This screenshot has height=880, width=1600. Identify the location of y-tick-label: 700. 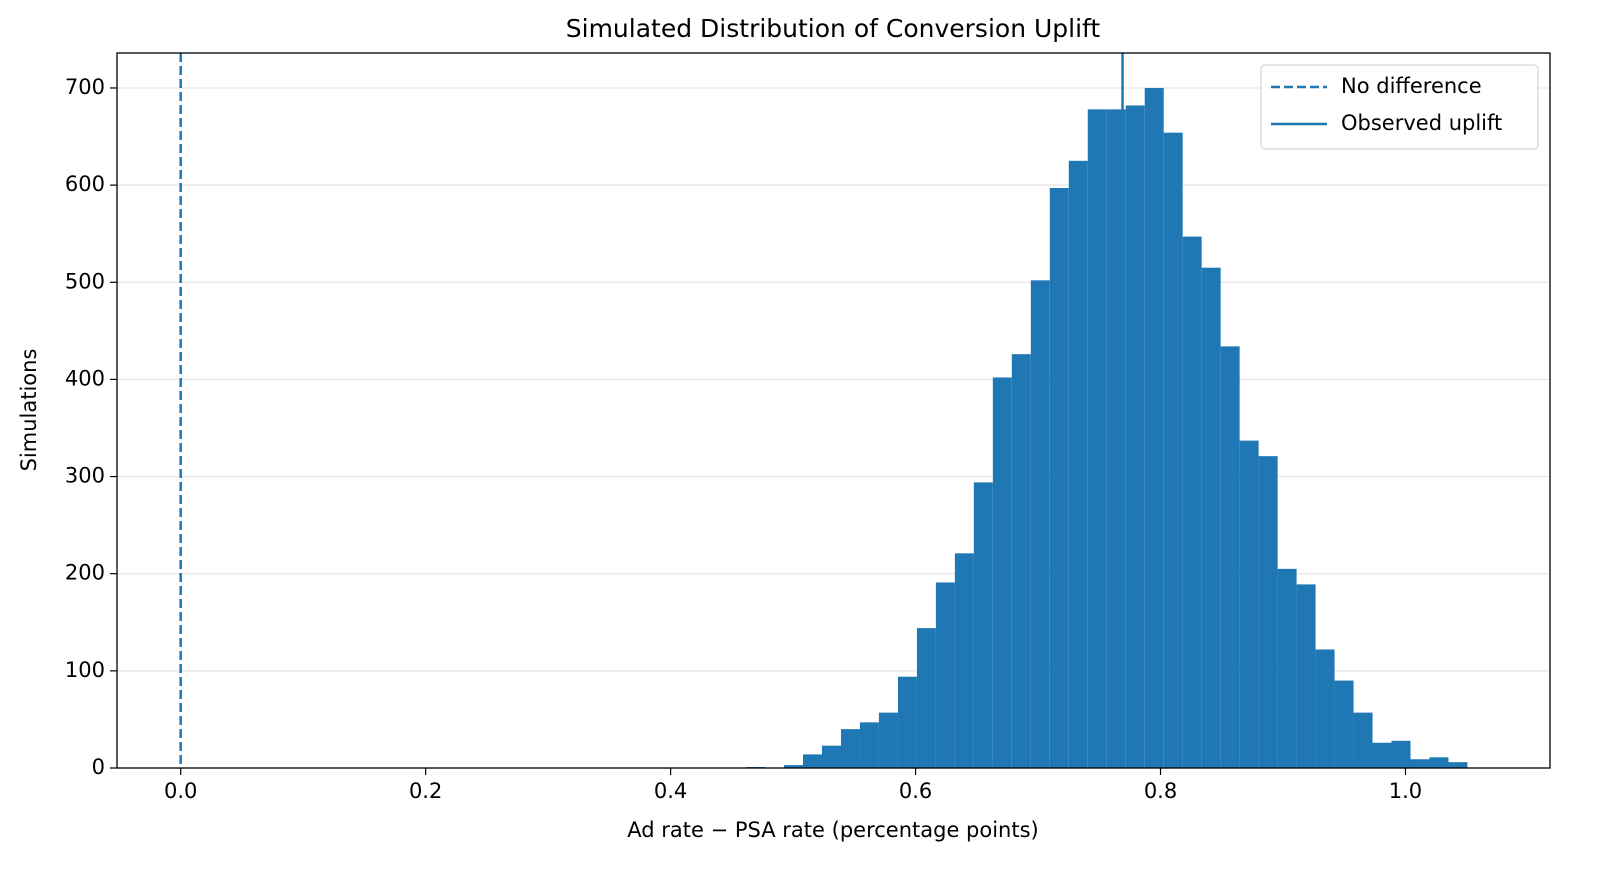
(85, 87).